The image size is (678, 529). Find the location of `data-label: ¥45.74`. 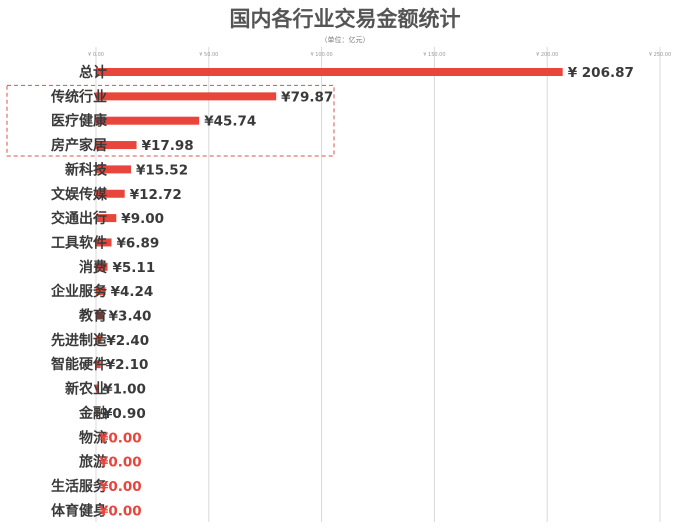

data-label: ¥45.74 is located at coordinates (230, 122).